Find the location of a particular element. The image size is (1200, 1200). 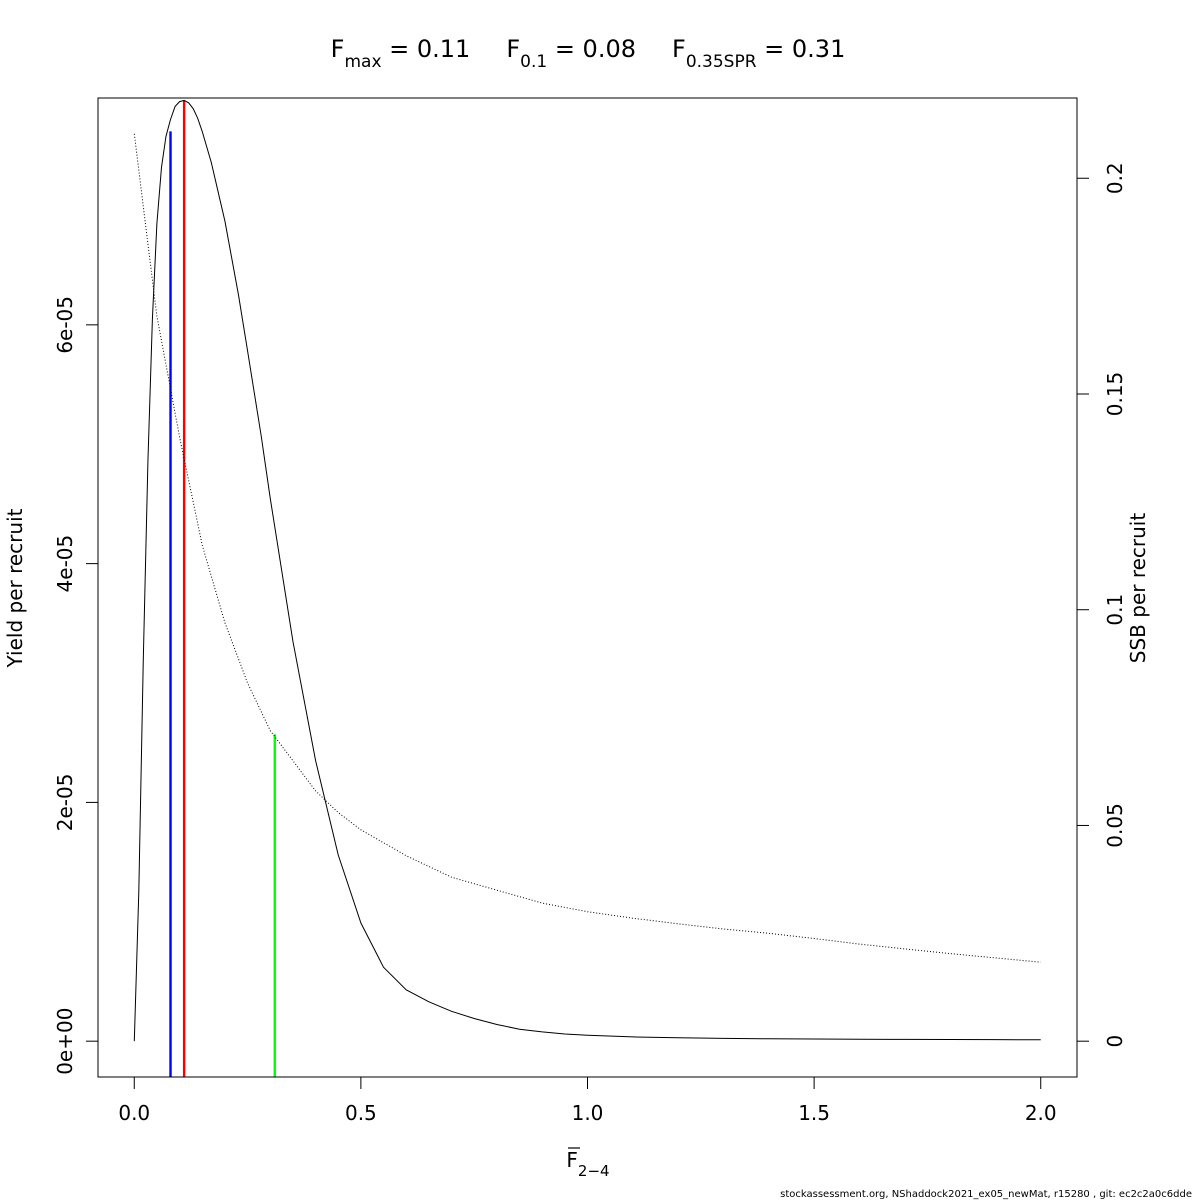

title-term-subscript: 0.35SPR is located at coordinates (721, 62).